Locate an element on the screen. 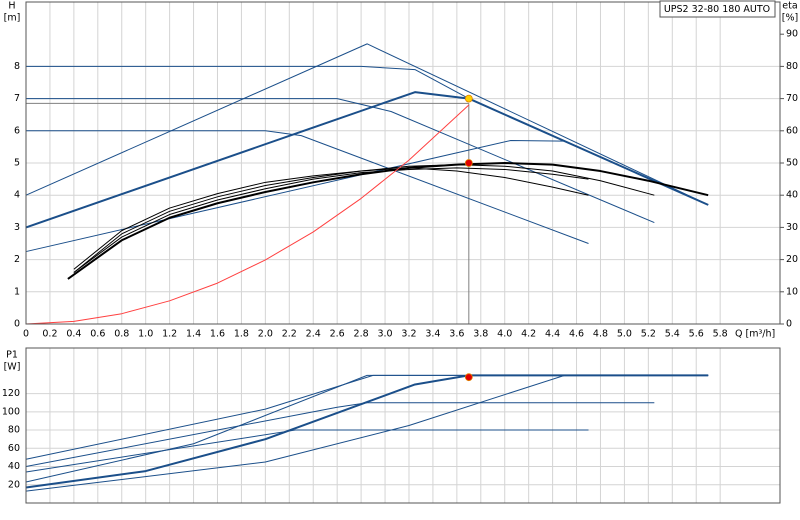  y2-tick-label: 0 is located at coordinates (789, 324).